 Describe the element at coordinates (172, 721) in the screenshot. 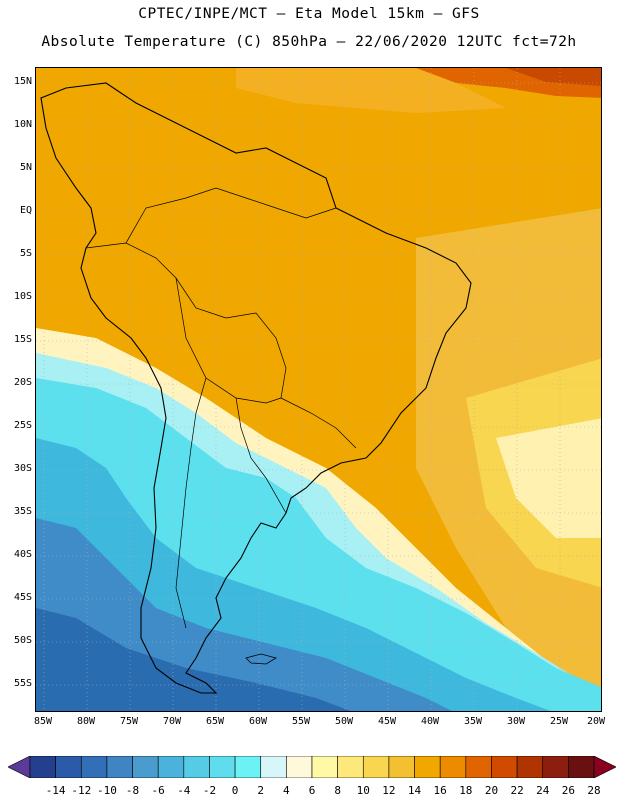

I see `lon-label-70w: 70W` at that location.